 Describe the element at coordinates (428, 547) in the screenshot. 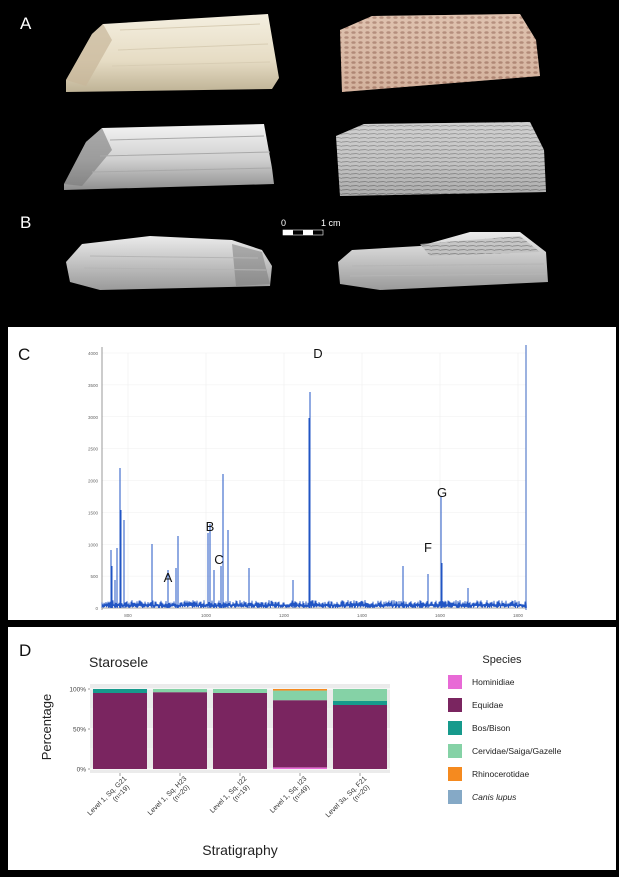

I see `peak-label-f: F` at that location.